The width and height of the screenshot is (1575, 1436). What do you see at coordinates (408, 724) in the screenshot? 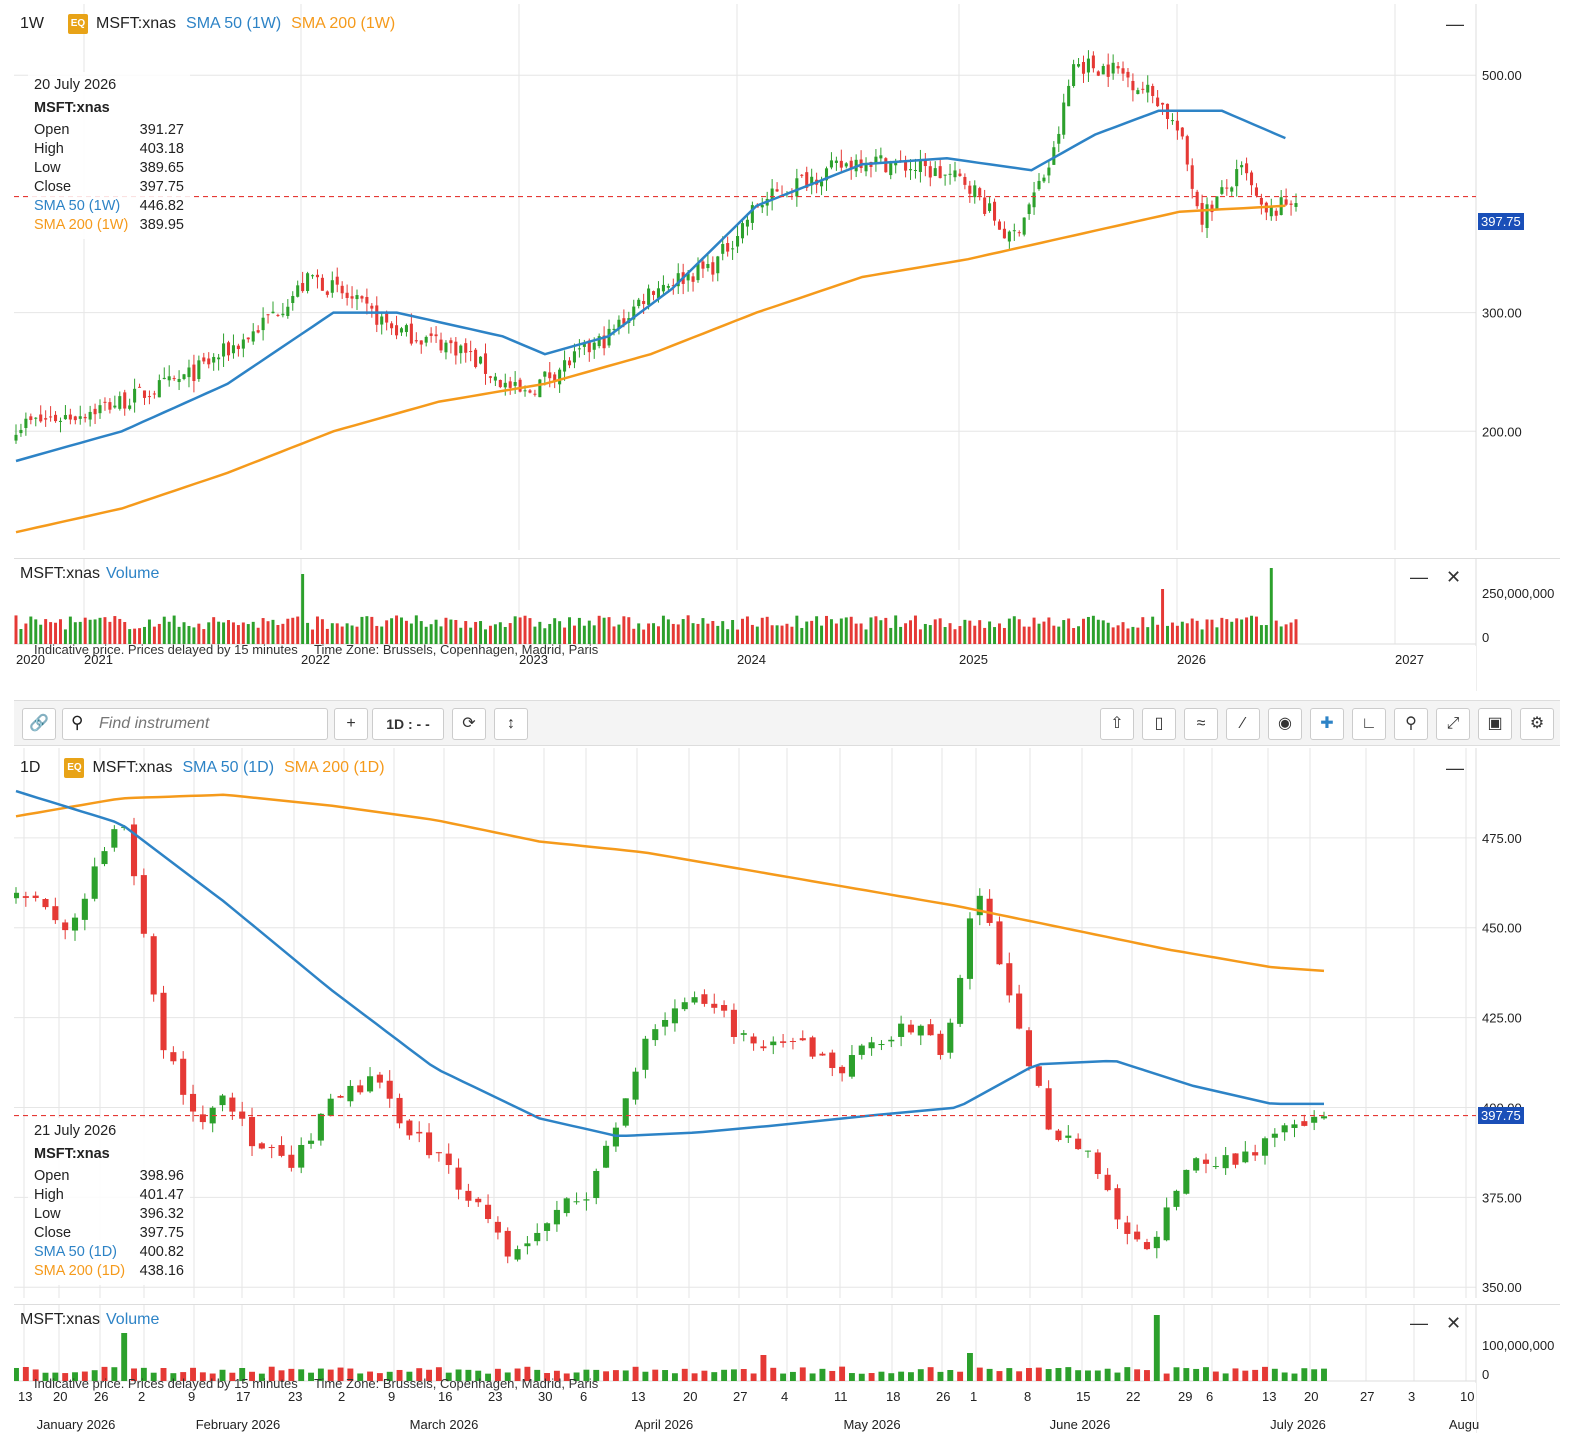
I see `interval-button: 1D : - -` at bounding box center [408, 724].